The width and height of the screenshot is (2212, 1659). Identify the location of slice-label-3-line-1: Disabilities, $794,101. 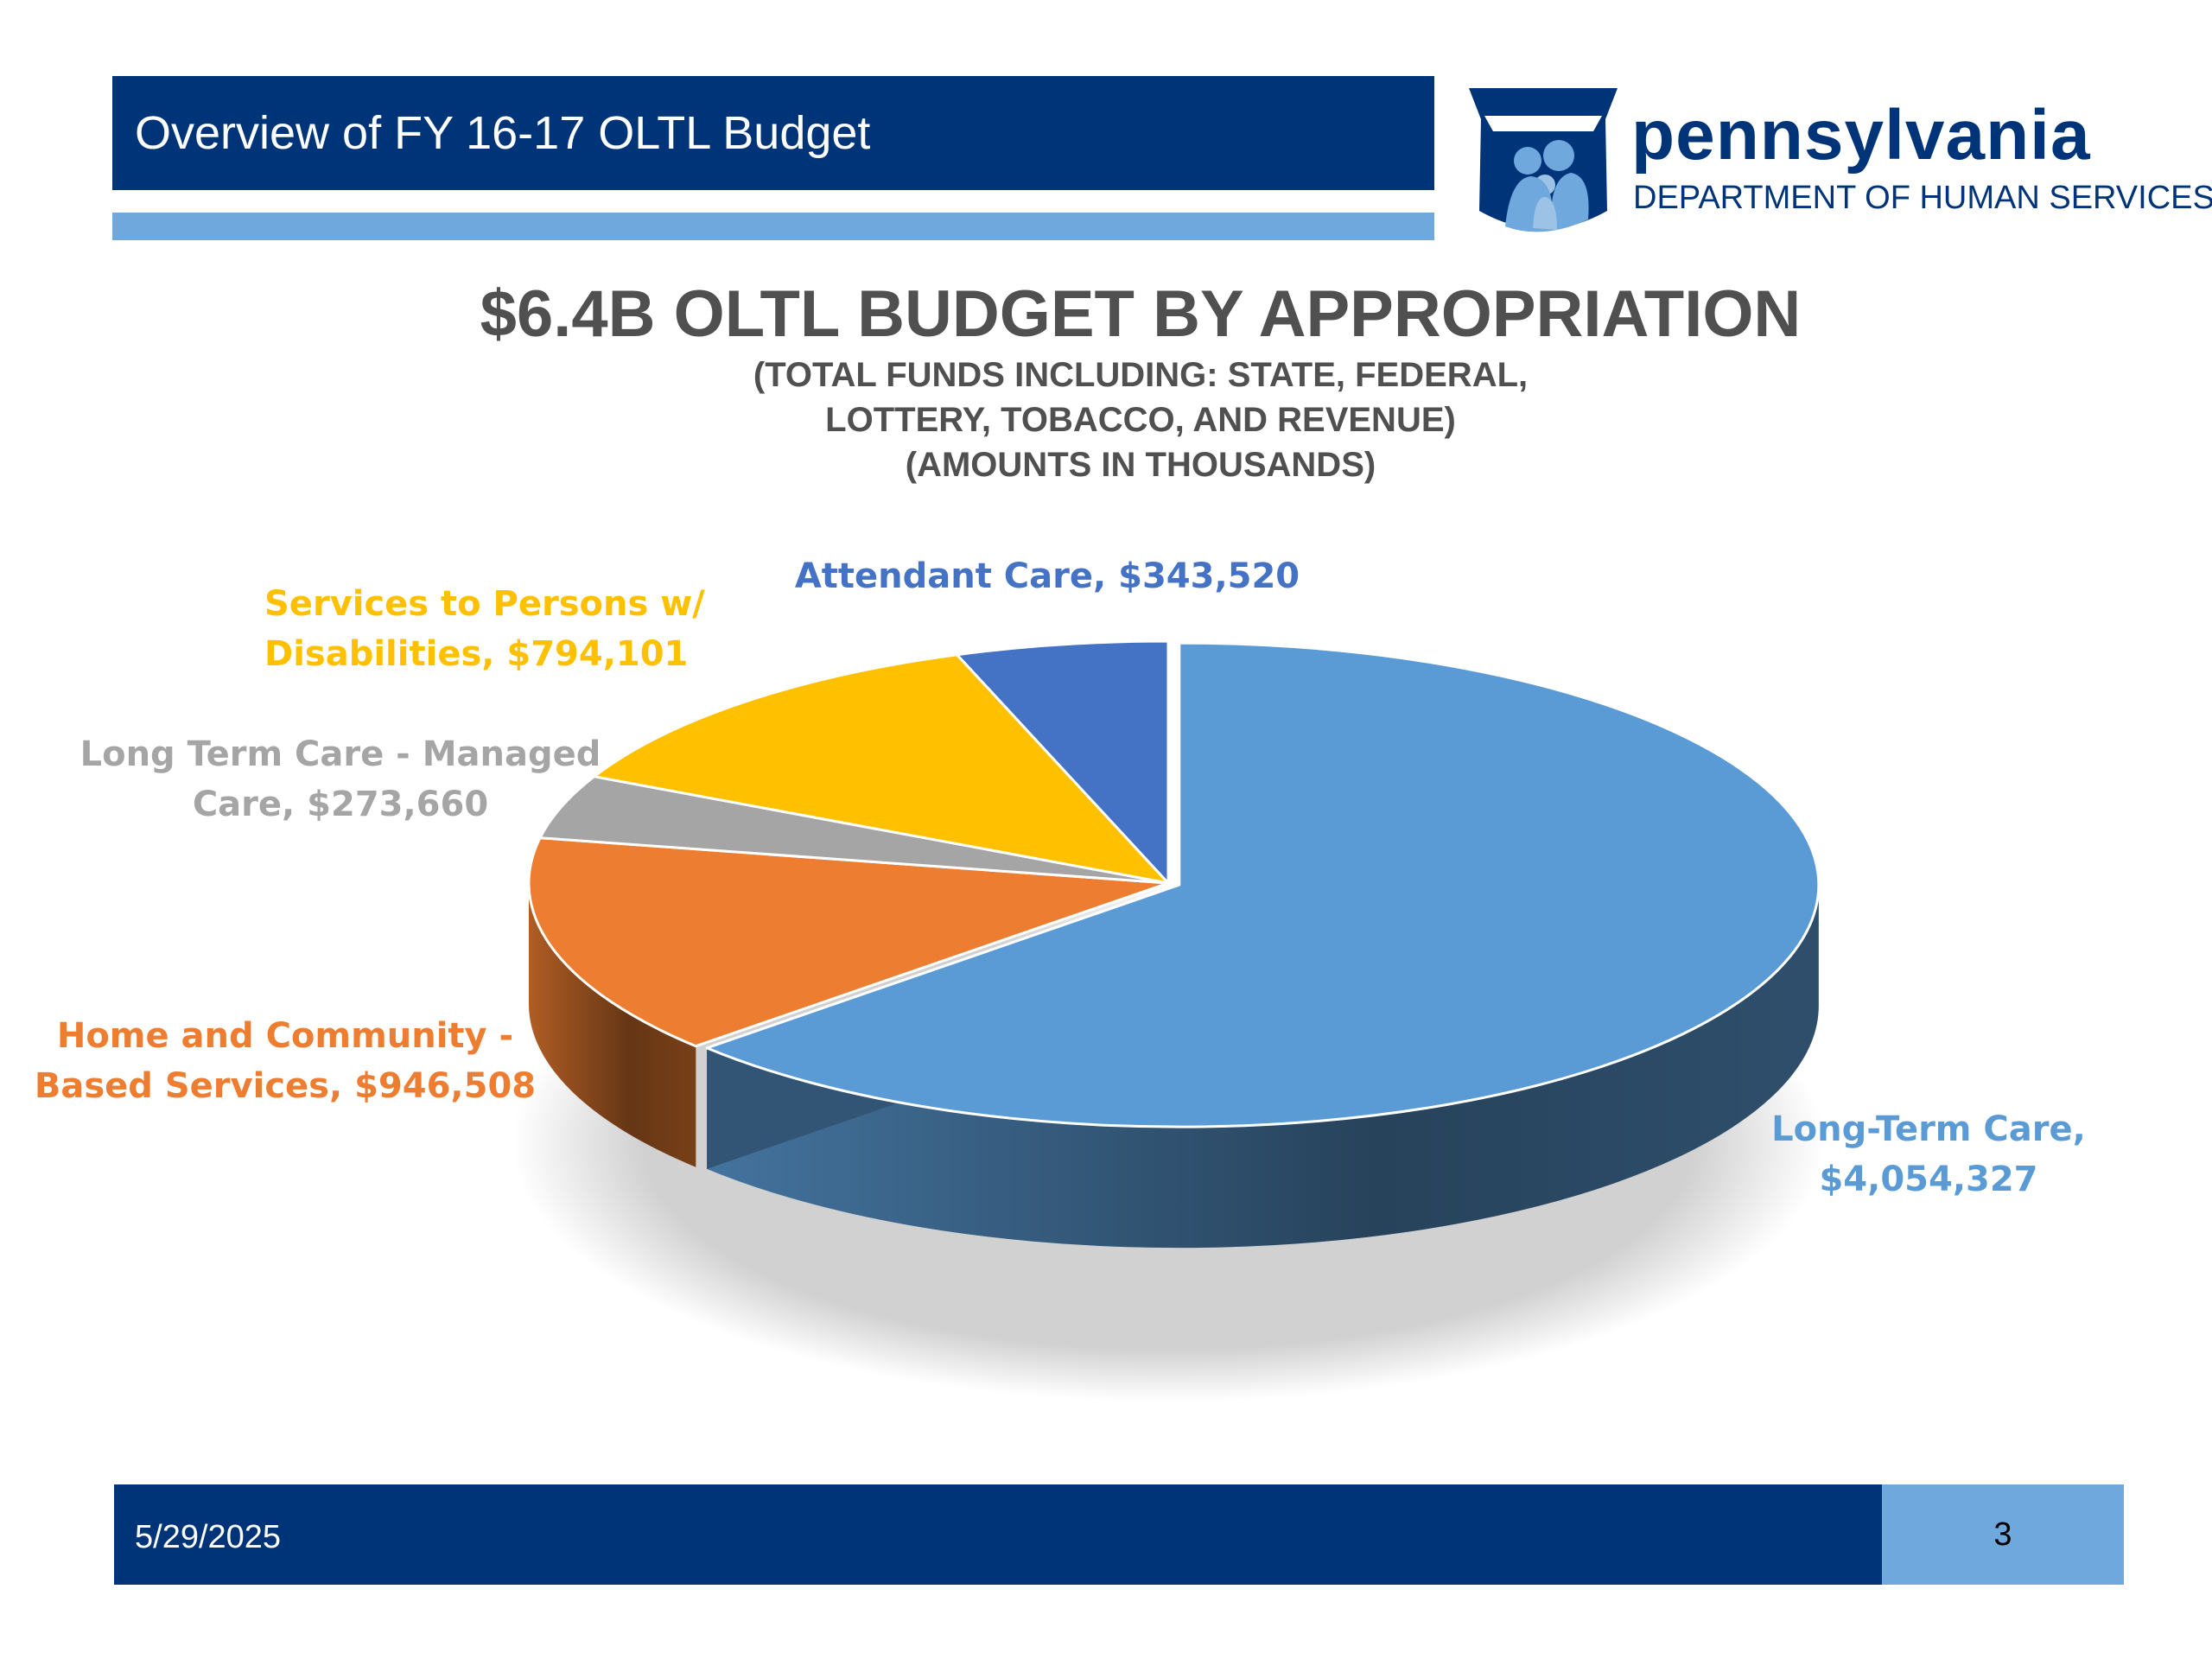
(476, 654).